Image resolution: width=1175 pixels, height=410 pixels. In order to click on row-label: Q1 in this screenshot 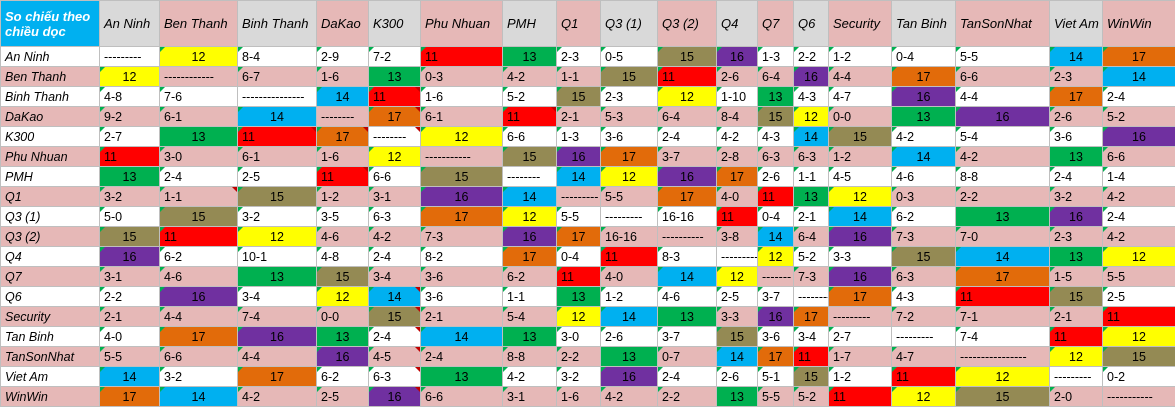, I will do `click(50, 196)`.